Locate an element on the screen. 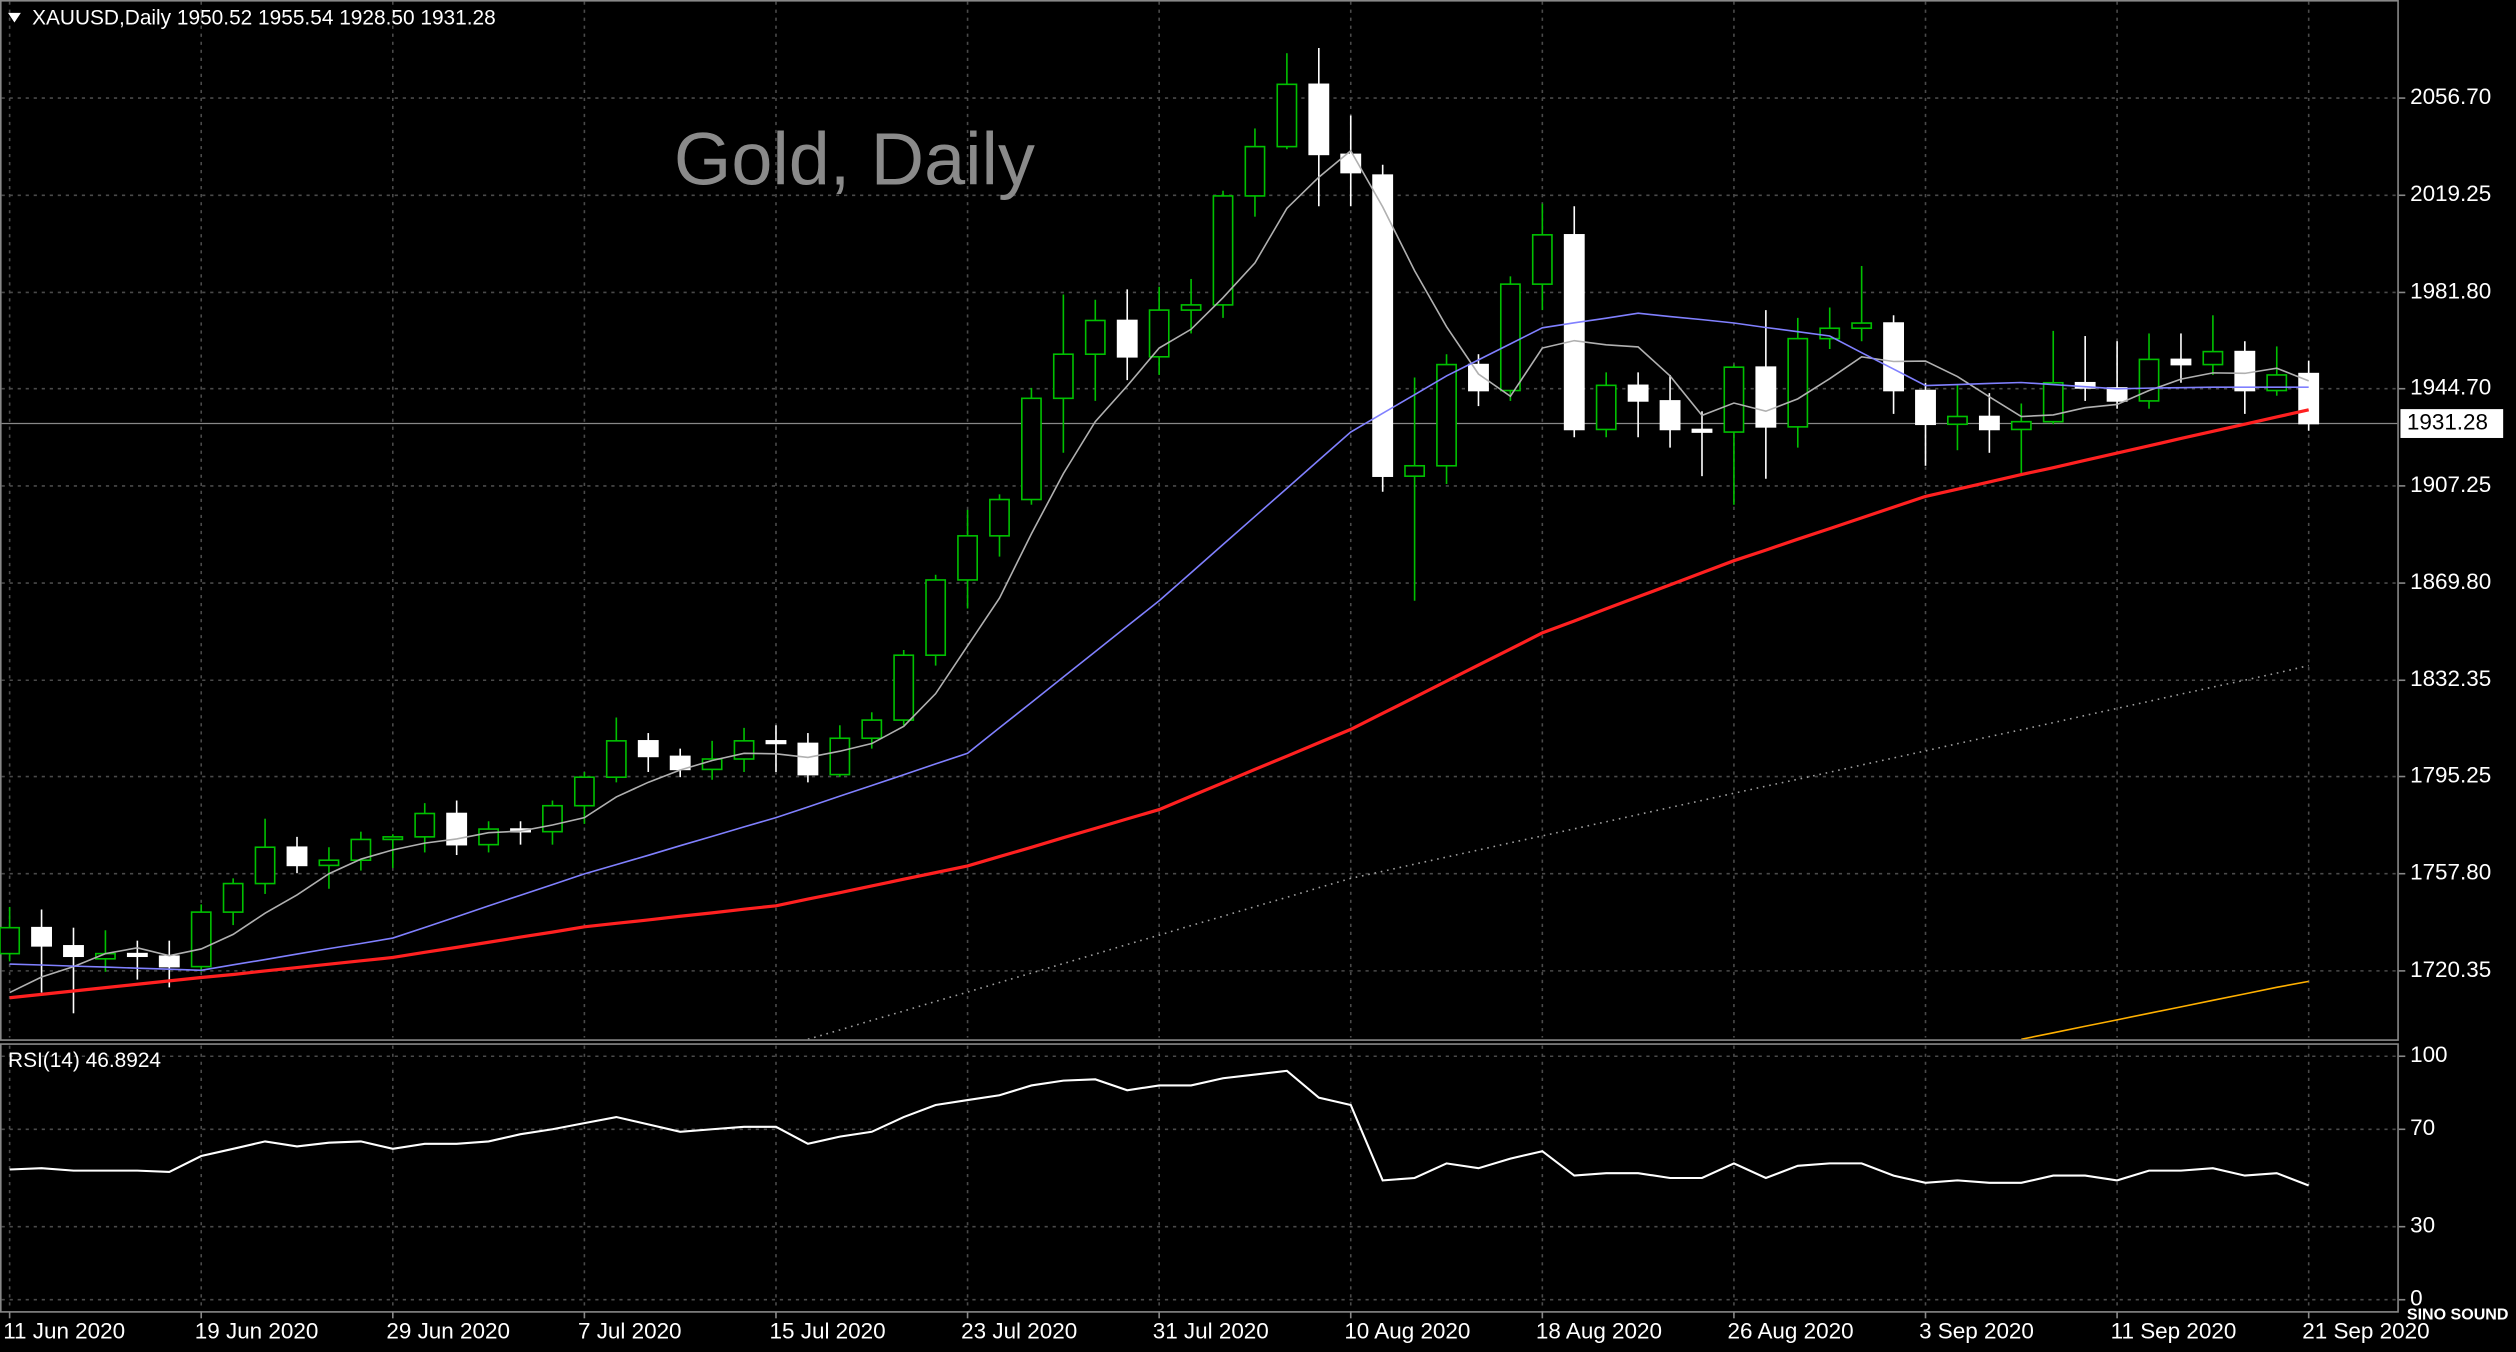 The width and height of the screenshot is (2516, 1352). x-tick-label: 29 Jun 2020 is located at coordinates (448, 1331).